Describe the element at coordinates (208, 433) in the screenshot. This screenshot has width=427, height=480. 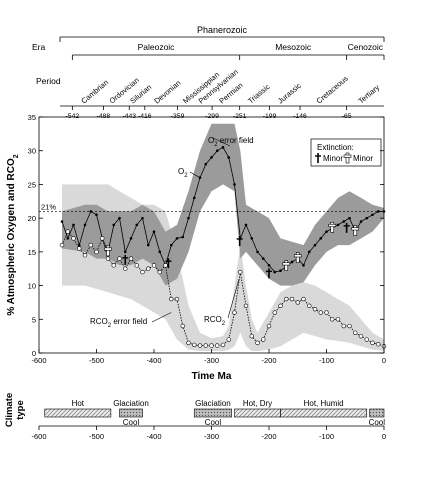
I see `climate-axis-ticks: -600 -500 -400 -300 -200 -100 0` at that location.